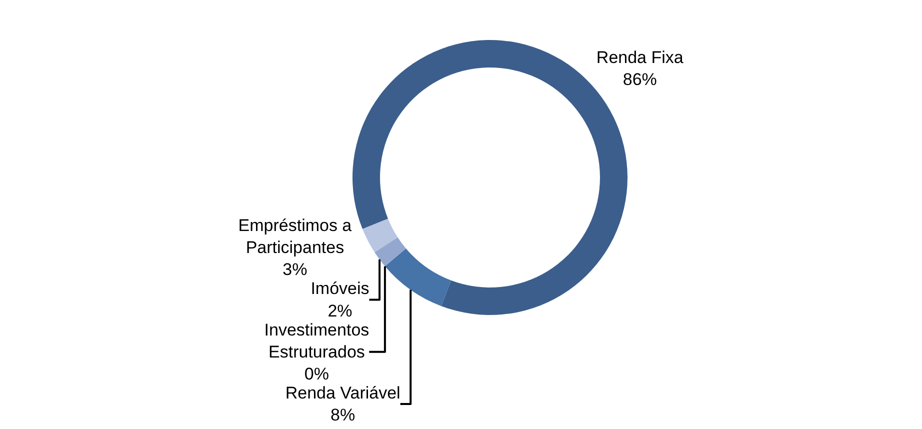 The height and width of the screenshot is (429, 922). Describe the element at coordinates (640, 58) in the screenshot. I see `slice-label: Renda Fixa` at that location.